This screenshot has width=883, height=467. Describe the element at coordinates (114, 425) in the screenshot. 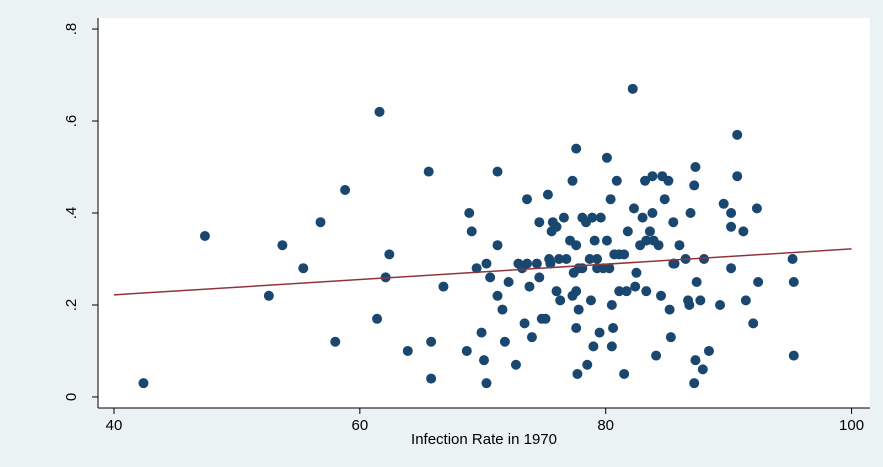

I see `x-tick-label: 40` at that location.